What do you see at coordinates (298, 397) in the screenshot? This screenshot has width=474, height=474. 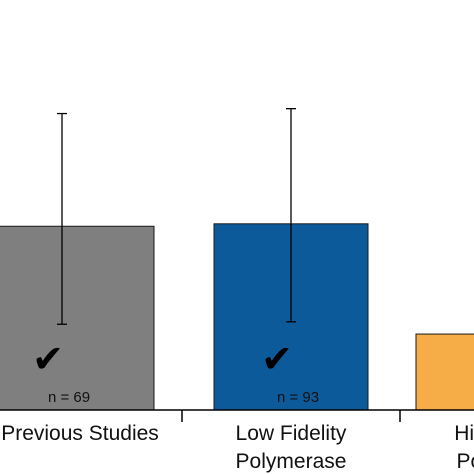 I see `n-label-2: n = 93` at bounding box center [298, 397].